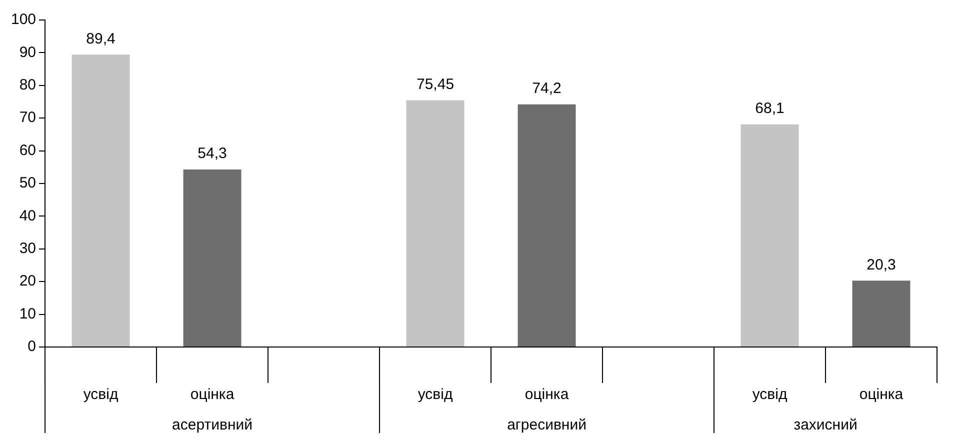 The height and width of the screenshot is (445, 965). I want to click on y-tick-label: 50, so click(27, 183).